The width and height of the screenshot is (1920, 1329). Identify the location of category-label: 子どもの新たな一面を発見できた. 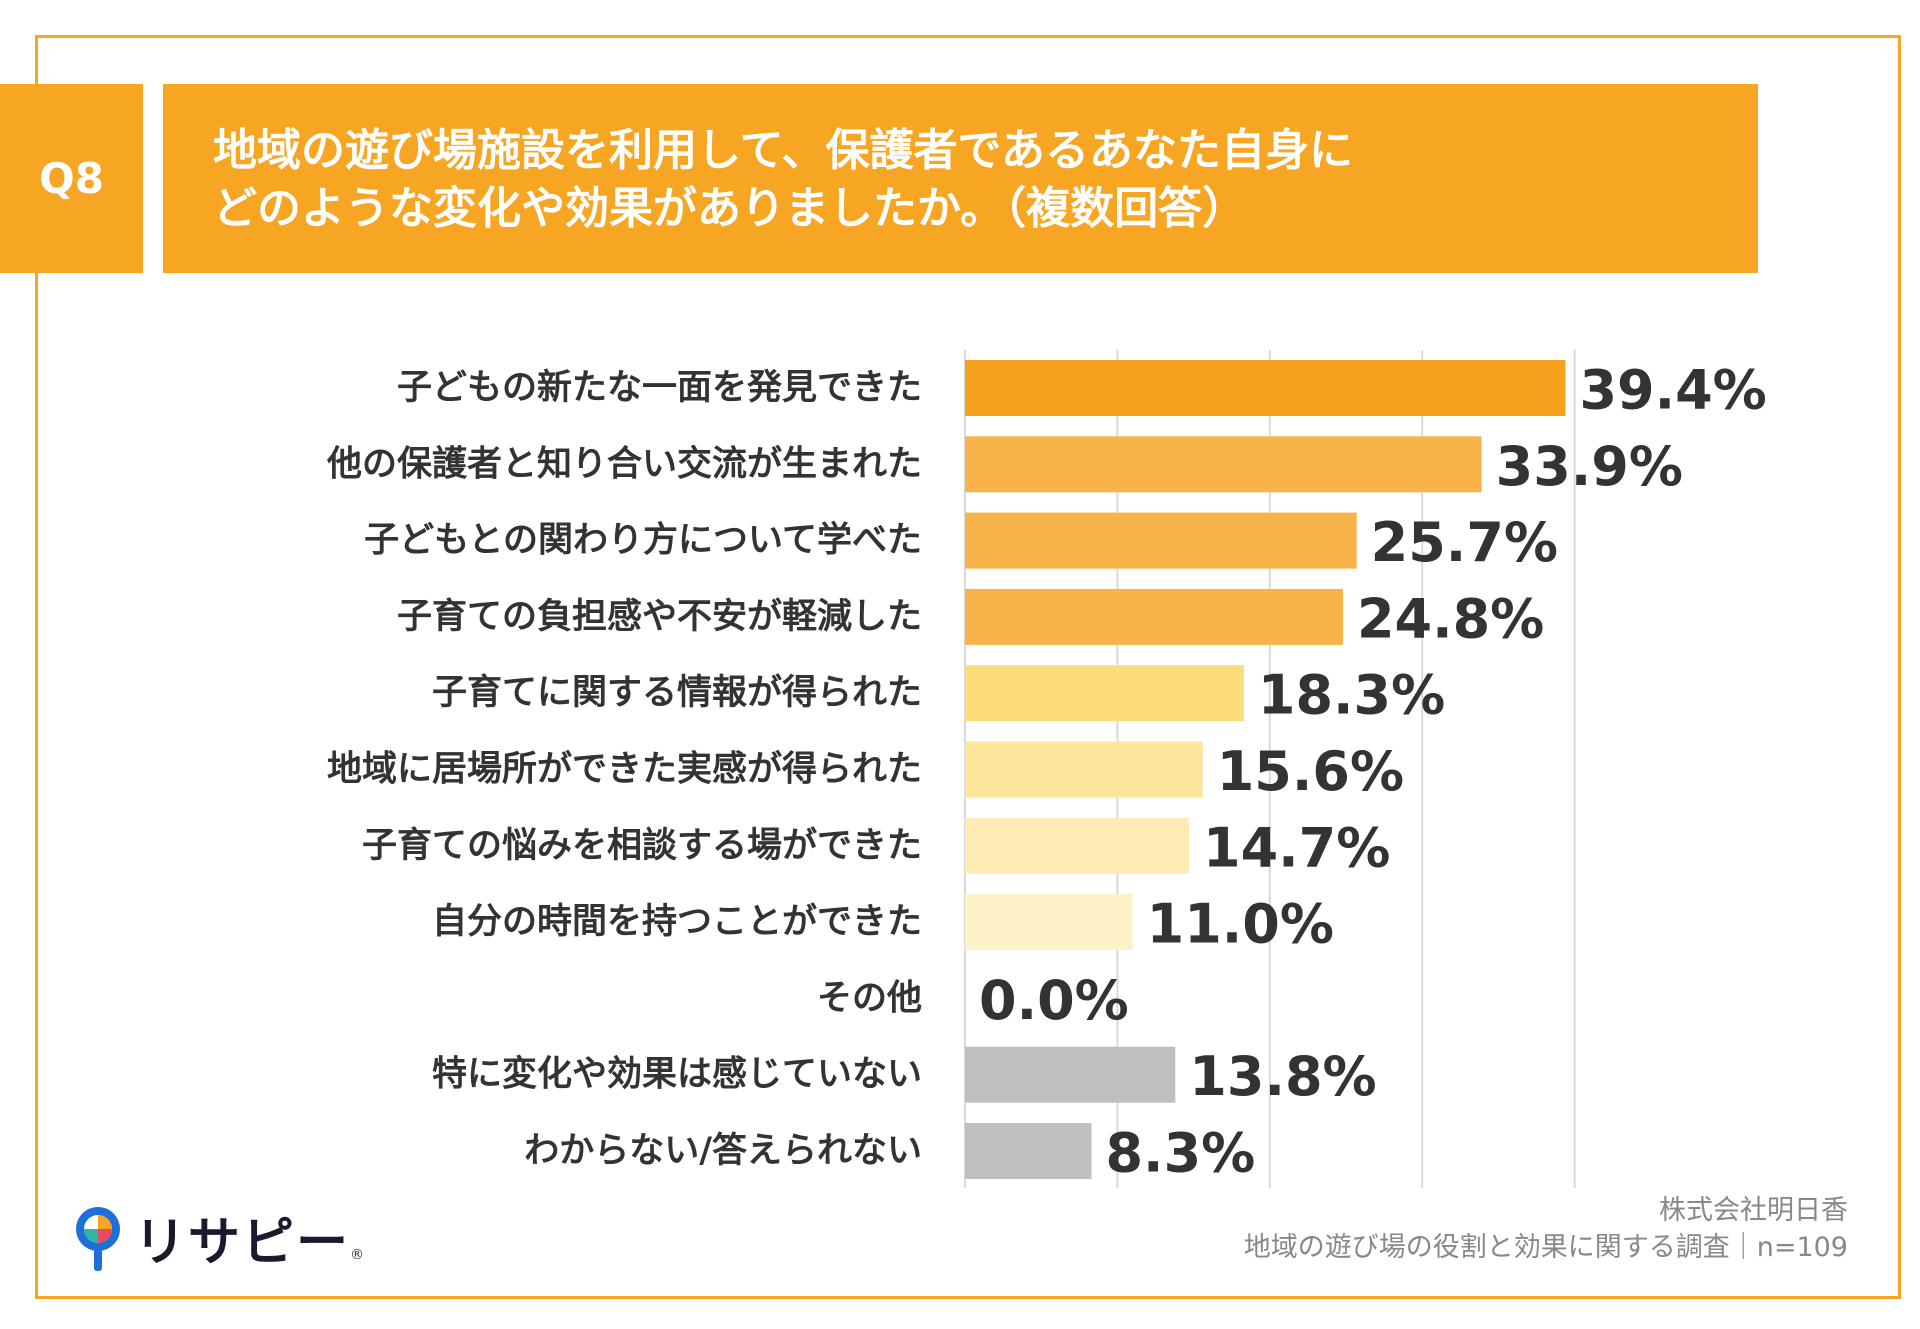
(659, 388).